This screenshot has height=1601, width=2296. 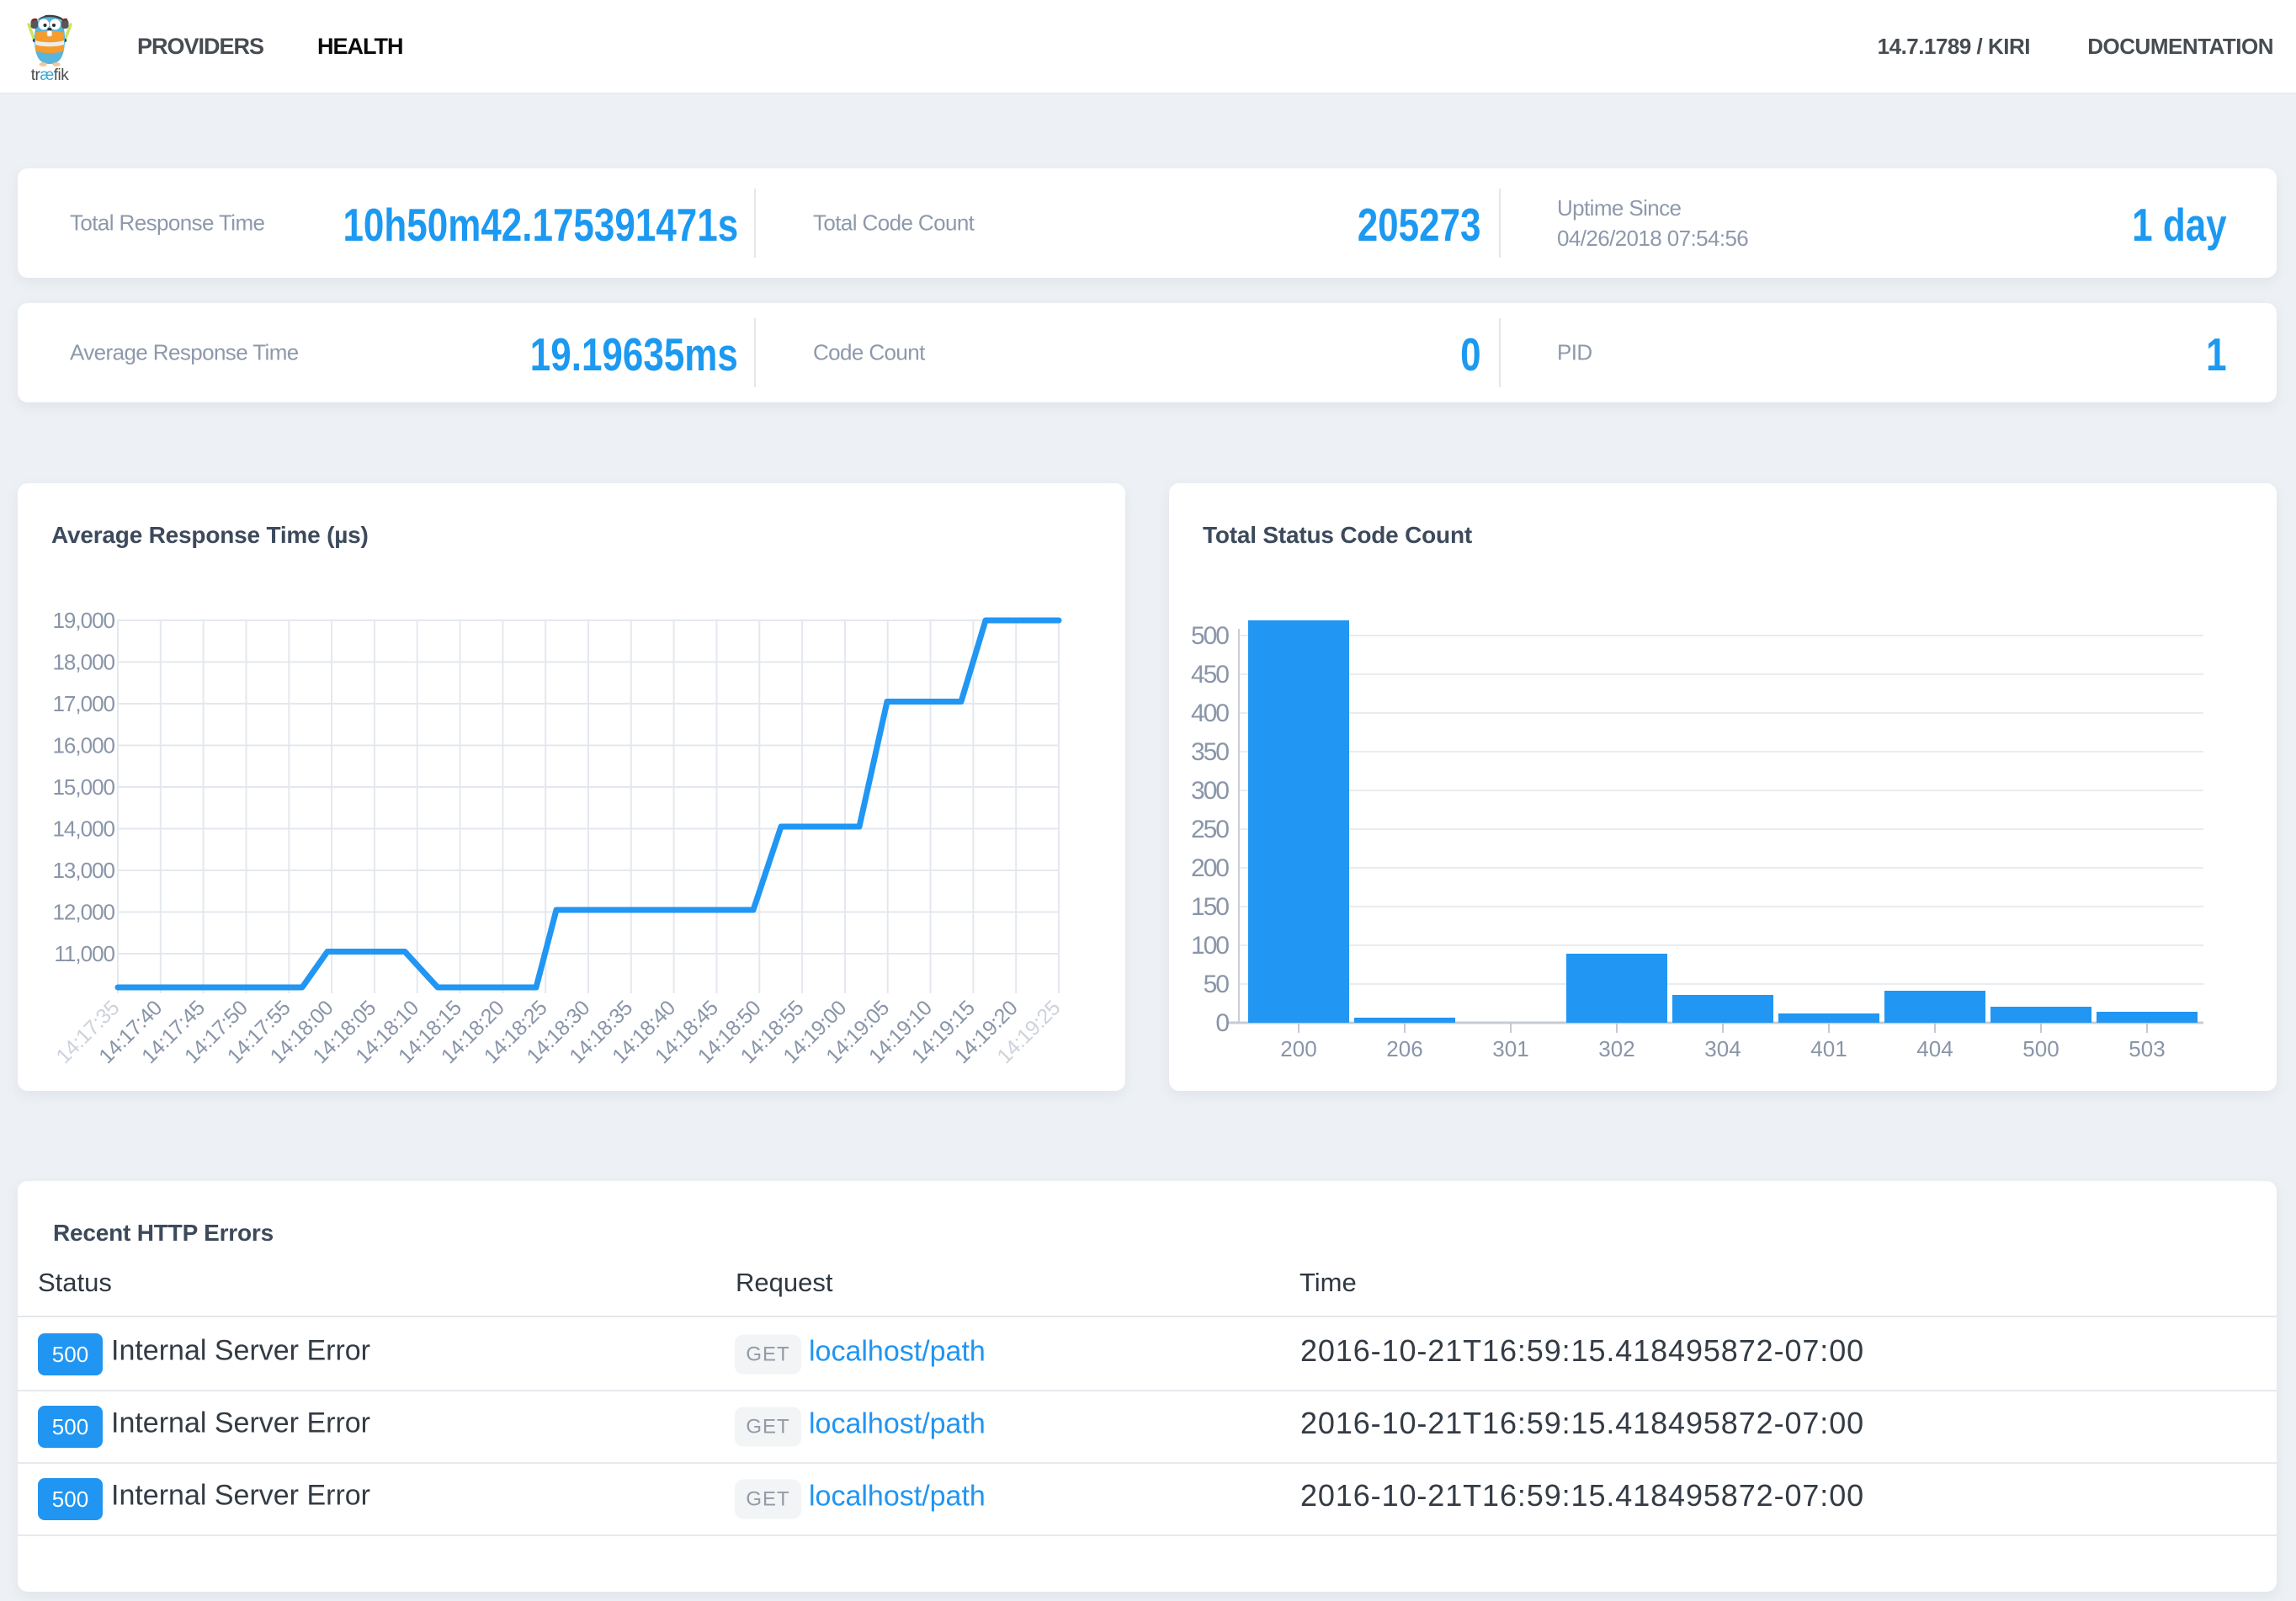 What do you see at coordinates (1210, 907) in the screenshot?
I see `svg-text: 150` at bounding box center [1210, 907].